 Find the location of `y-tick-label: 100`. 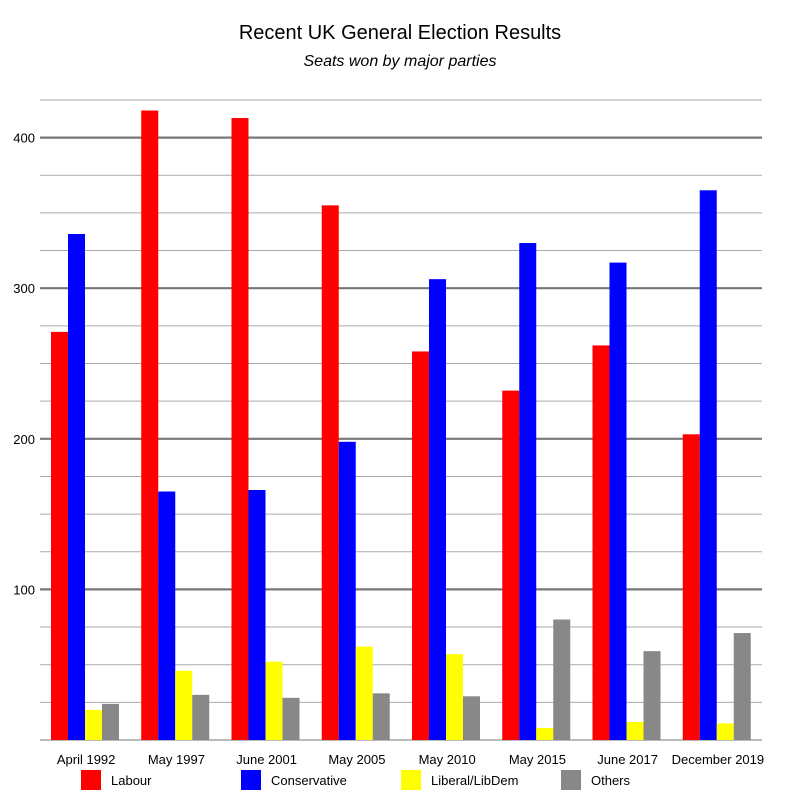

y-tick-label: 100 is located at coordinates (24, 589).